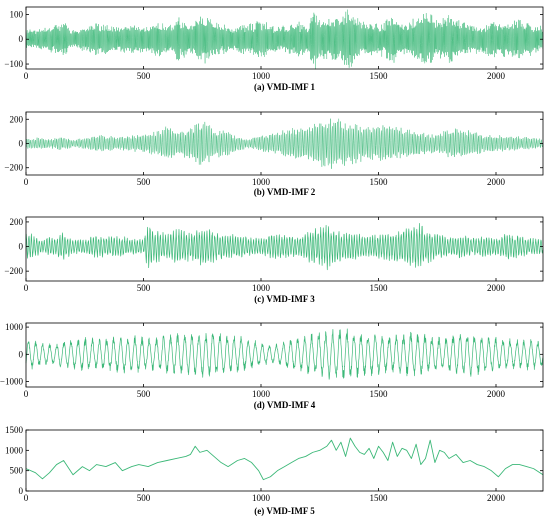  I want to click on y-tick-label: −1000, so click(11, 382).